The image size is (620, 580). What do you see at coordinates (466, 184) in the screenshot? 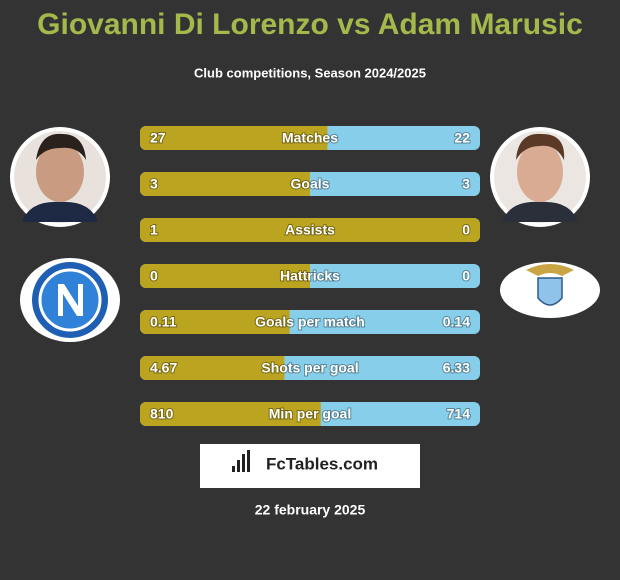
I see `right-value: 3` at bounding box center [466, 184].